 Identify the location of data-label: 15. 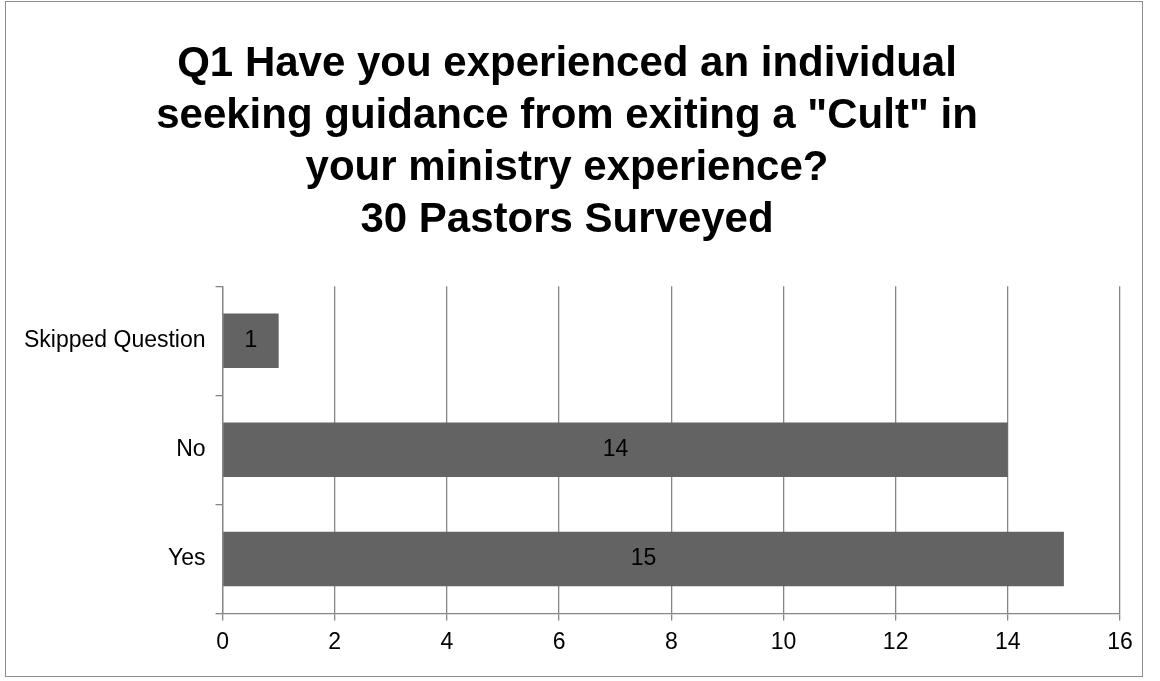
(643, 557).